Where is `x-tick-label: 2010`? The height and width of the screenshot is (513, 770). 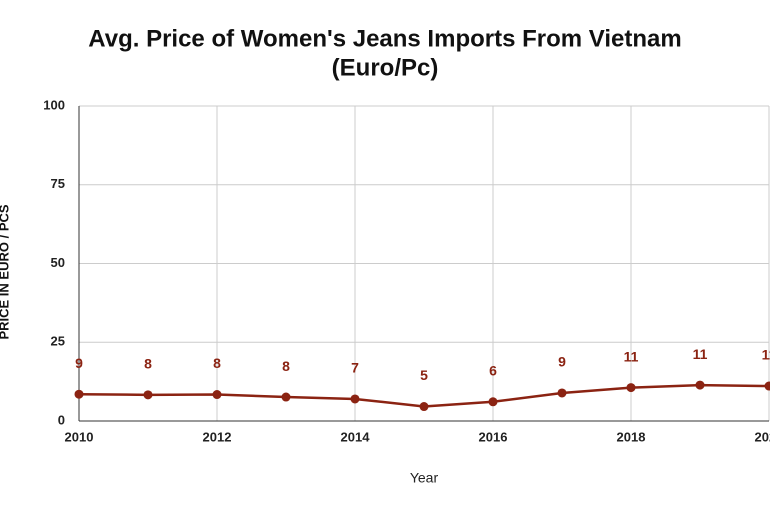 x-tick-label: 2010 is located at coordinates (79, 436).